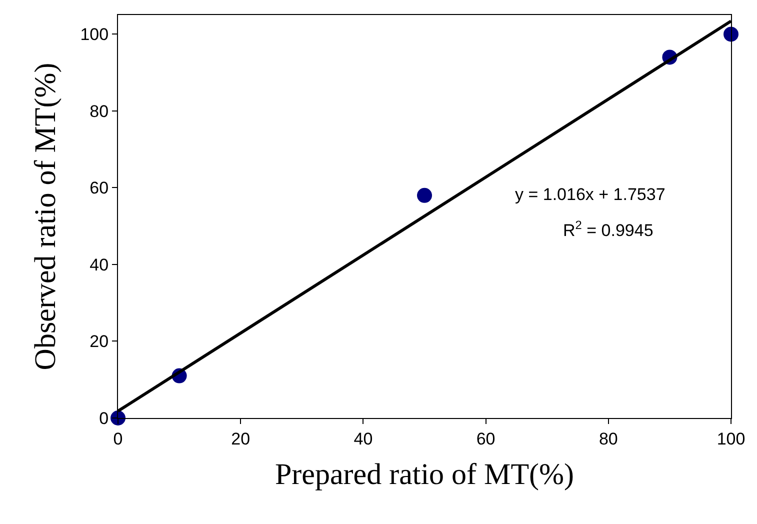  I want to click on annotation: y = 1.016x + 1.7537, so click(590, 194).